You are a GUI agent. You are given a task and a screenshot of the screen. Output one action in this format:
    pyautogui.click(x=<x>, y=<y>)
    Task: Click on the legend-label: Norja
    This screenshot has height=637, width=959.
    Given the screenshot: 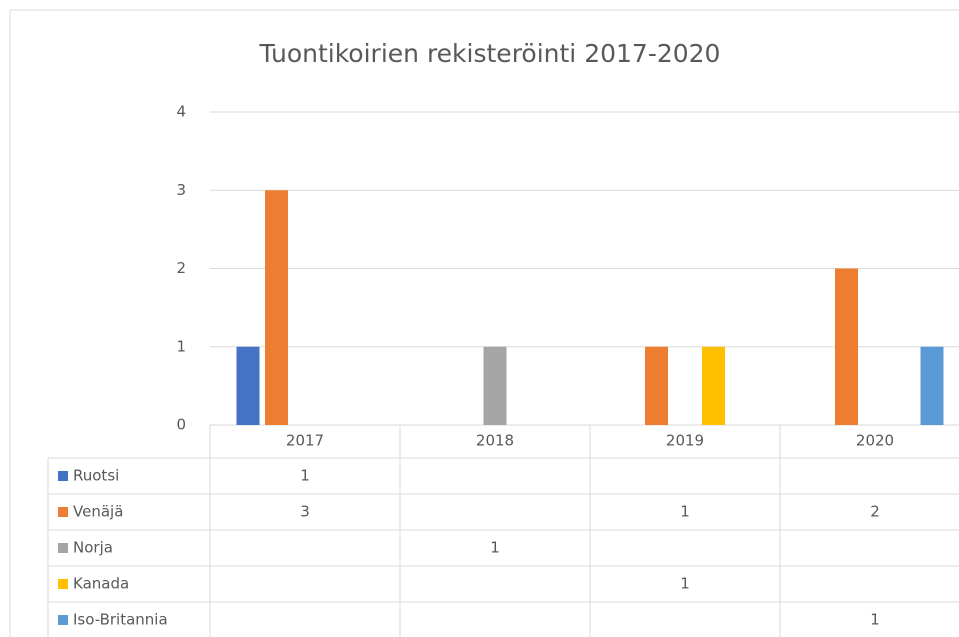 What is the action you would take?
    pyautogui.click(x=93, y=548)
    